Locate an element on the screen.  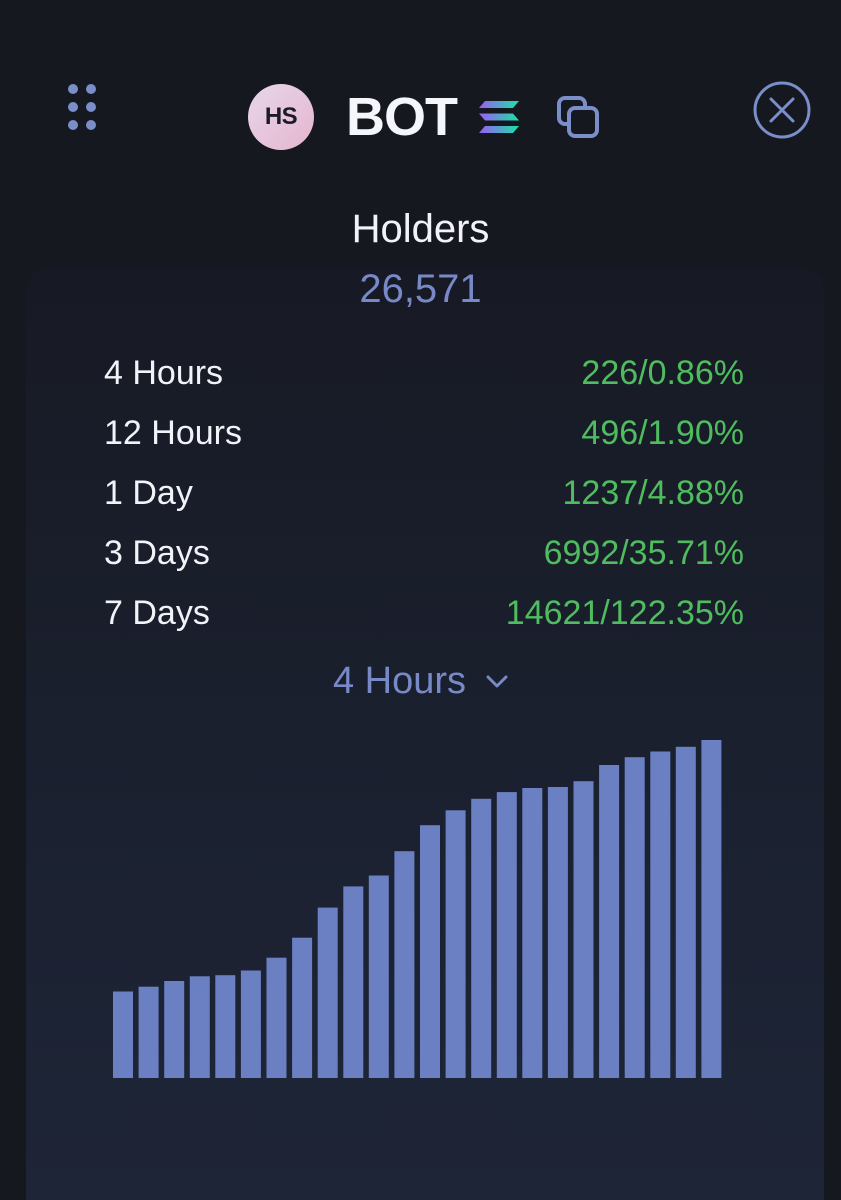
solana-icon is located at coordinates (499, 117).